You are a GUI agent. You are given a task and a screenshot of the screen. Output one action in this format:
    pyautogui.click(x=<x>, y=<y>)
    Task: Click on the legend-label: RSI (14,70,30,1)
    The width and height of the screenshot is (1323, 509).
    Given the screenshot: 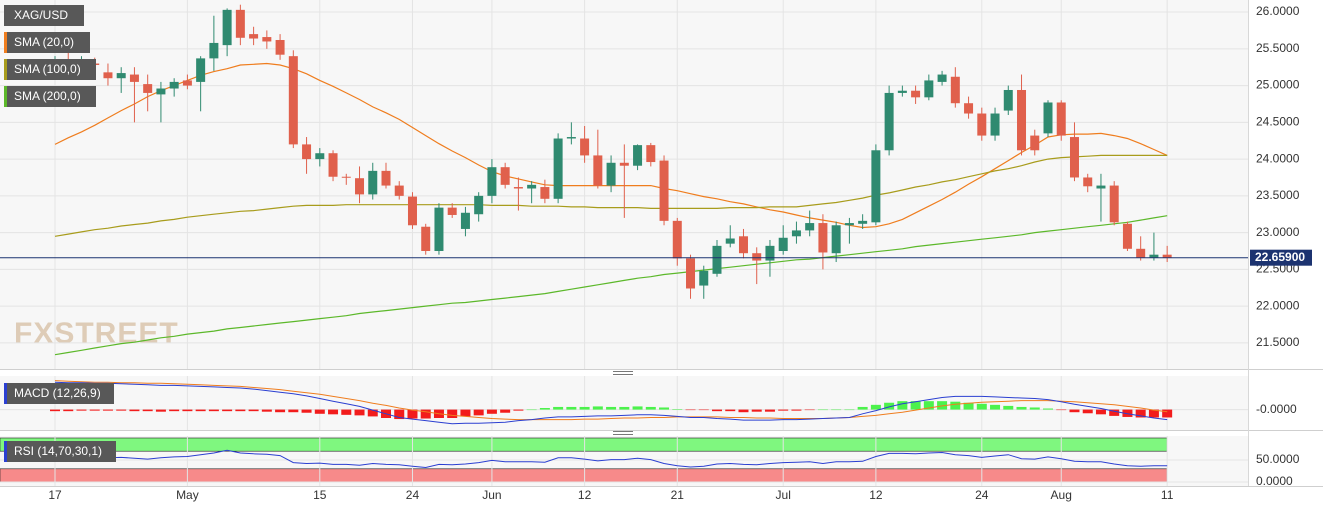 What is the action you would take?
    pyautogui.click(x=58, y=451)
    